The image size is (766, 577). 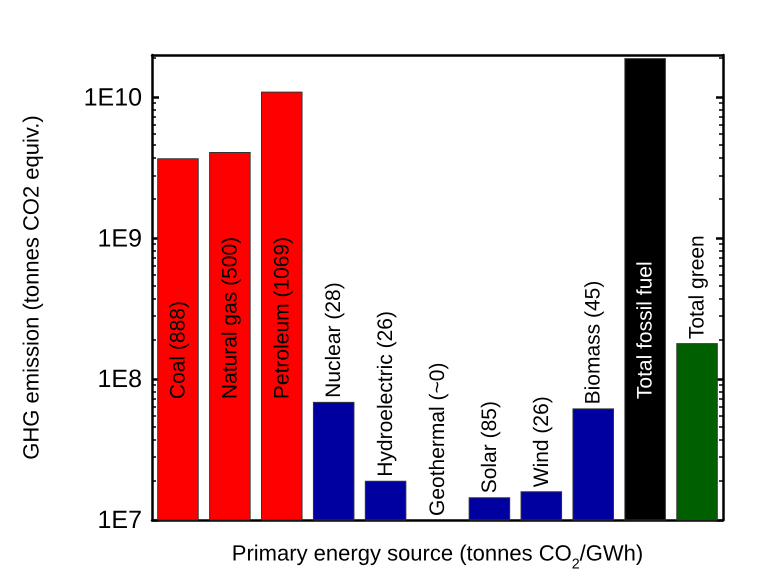 I want to click on x-tick-label: Total fossil fuel, so click(x=645, y=330).